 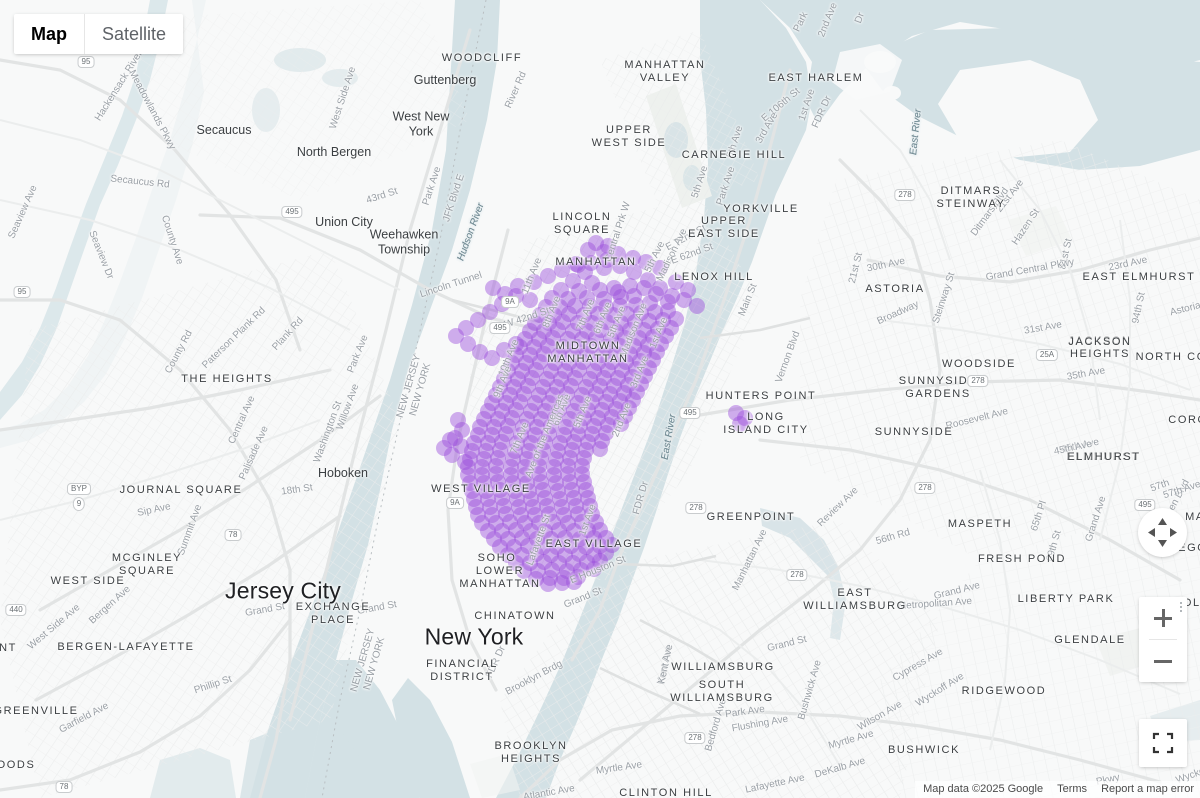 I want to click on town-label: West New York, so click(x=421, y=123).